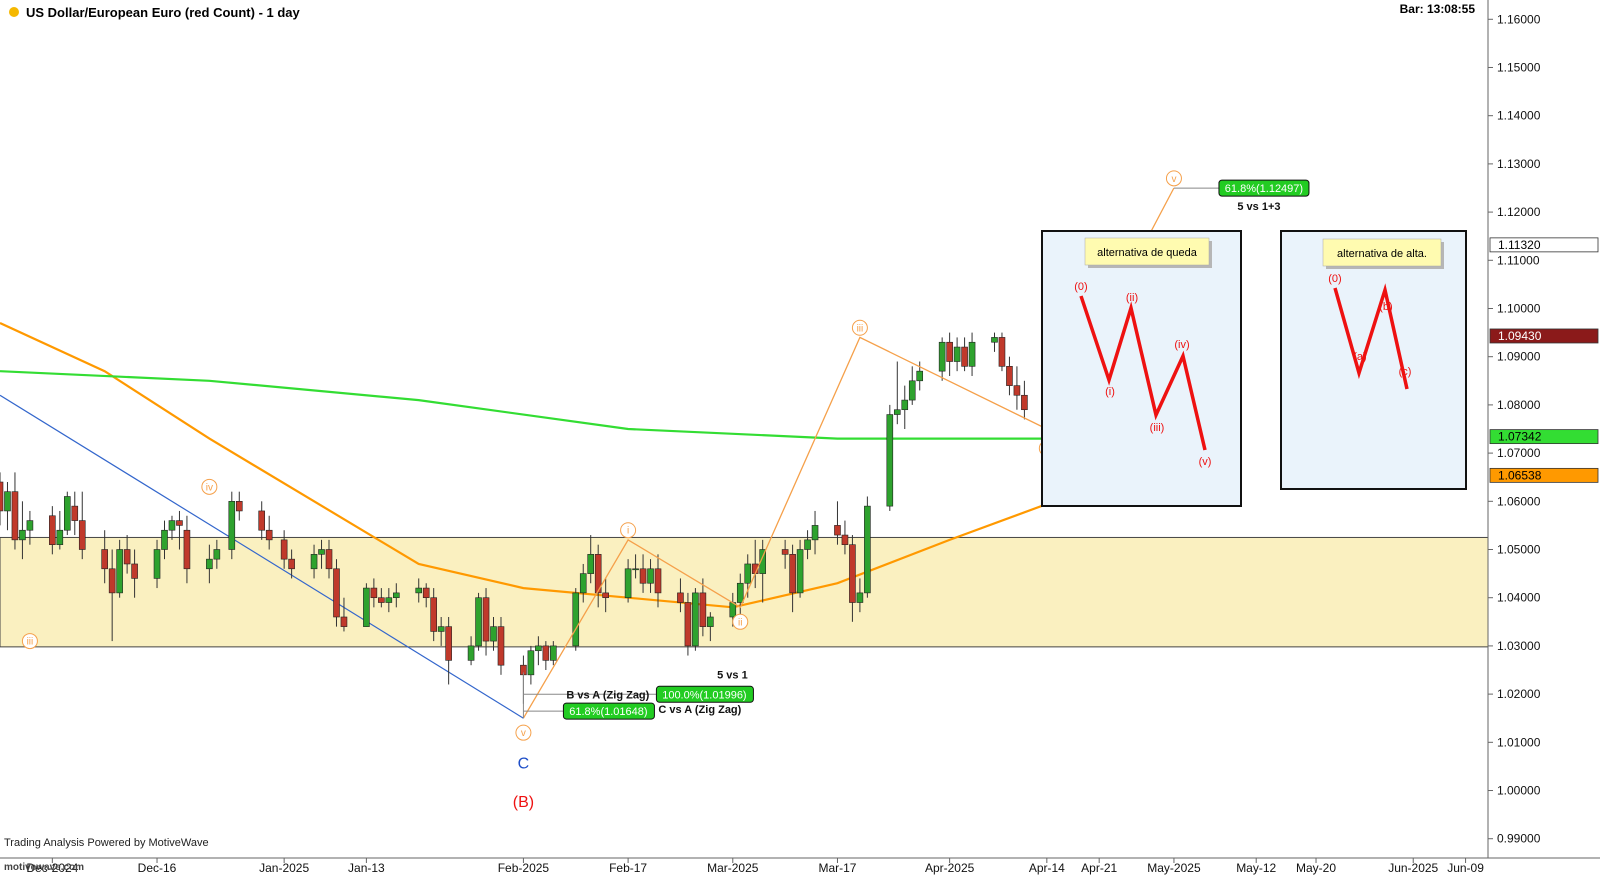 The height and width of the screenshot is (875, 1600). Describe the element at coordinates (1359, 357) in the screenshot. I see `wave-label: (a)` at that location.